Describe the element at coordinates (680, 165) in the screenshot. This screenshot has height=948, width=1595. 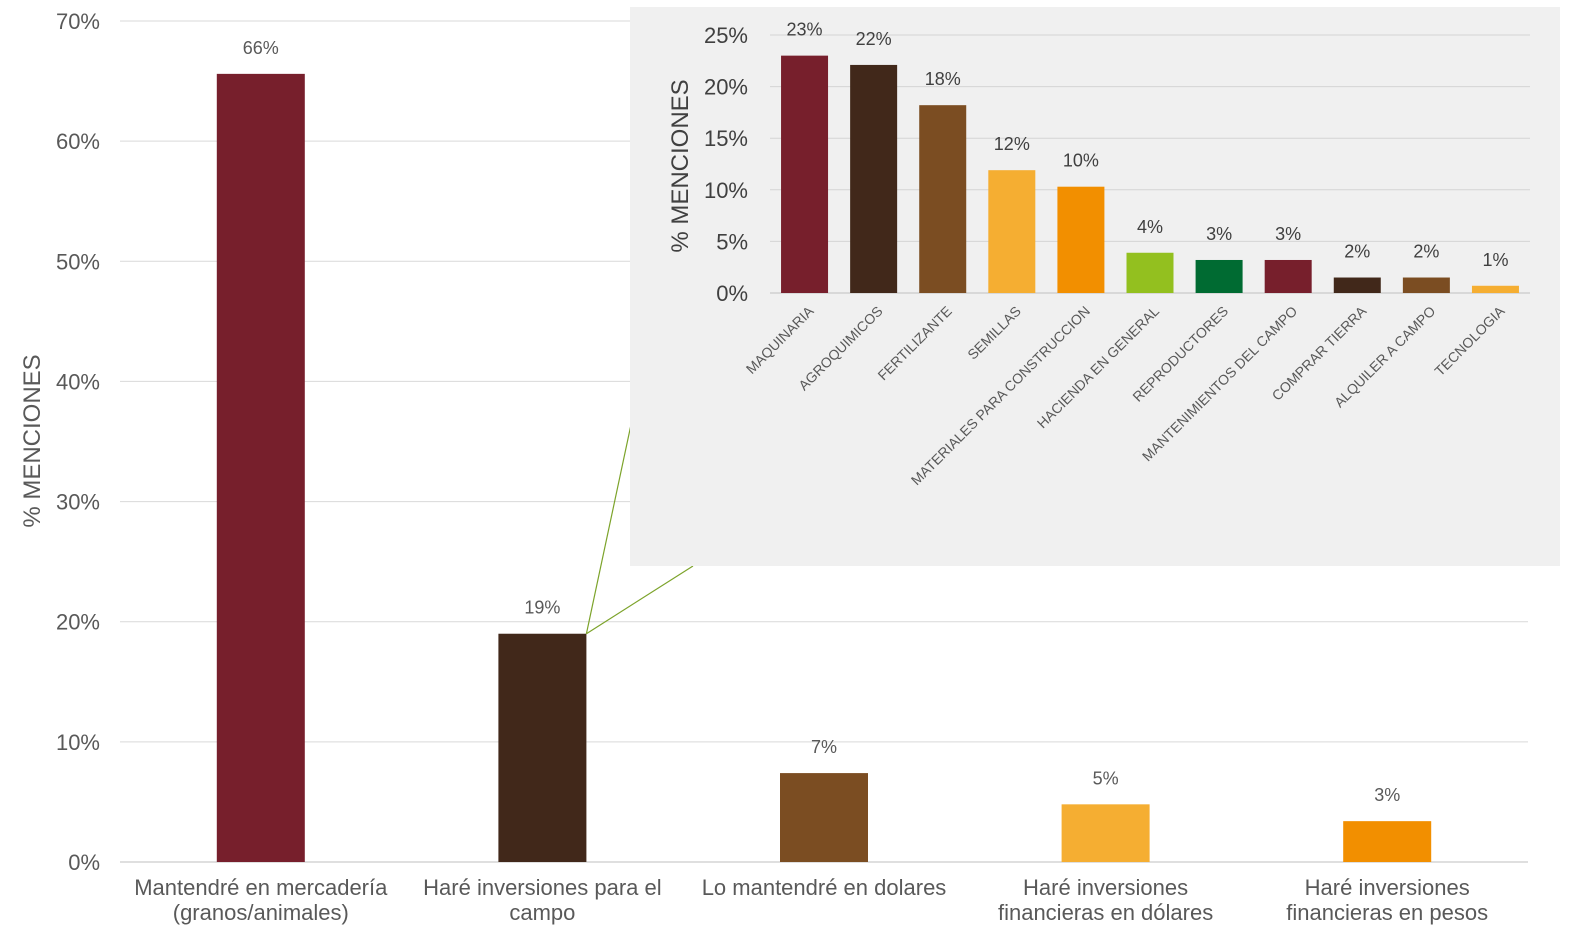
I see `inset-y-axis-label: % MENCIONES` at that location.